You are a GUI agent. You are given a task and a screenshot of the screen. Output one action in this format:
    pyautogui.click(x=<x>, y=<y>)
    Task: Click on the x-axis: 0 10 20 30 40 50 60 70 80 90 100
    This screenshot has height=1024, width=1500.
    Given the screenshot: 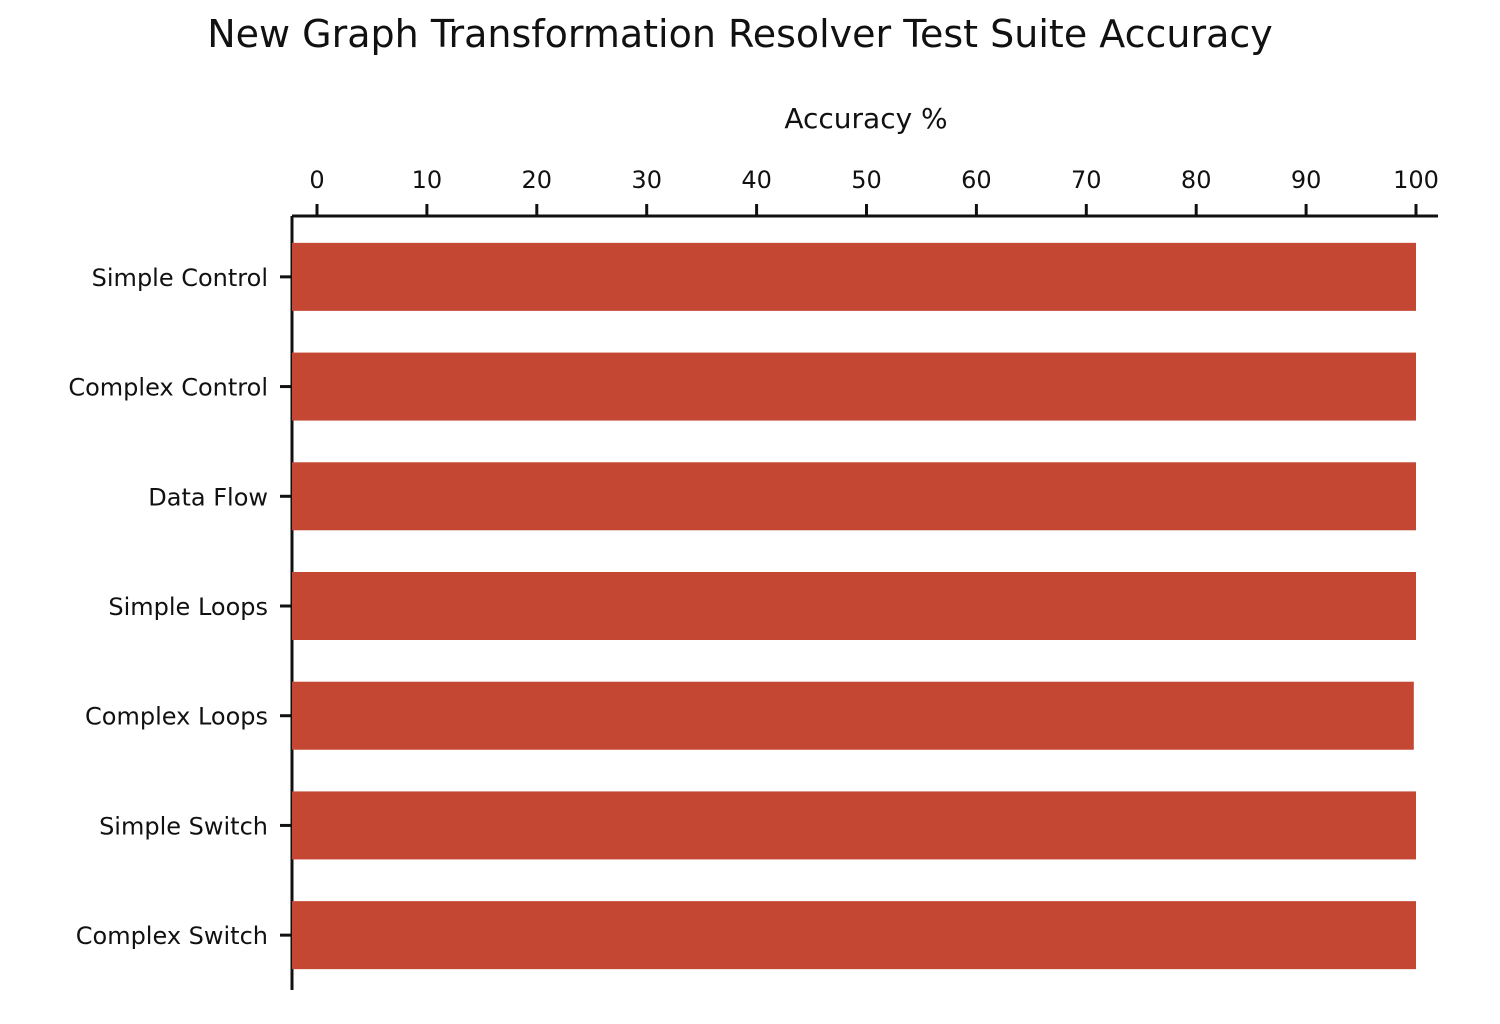 What is the action you would take?
    pyautogui.click(x=865, y=192)
    